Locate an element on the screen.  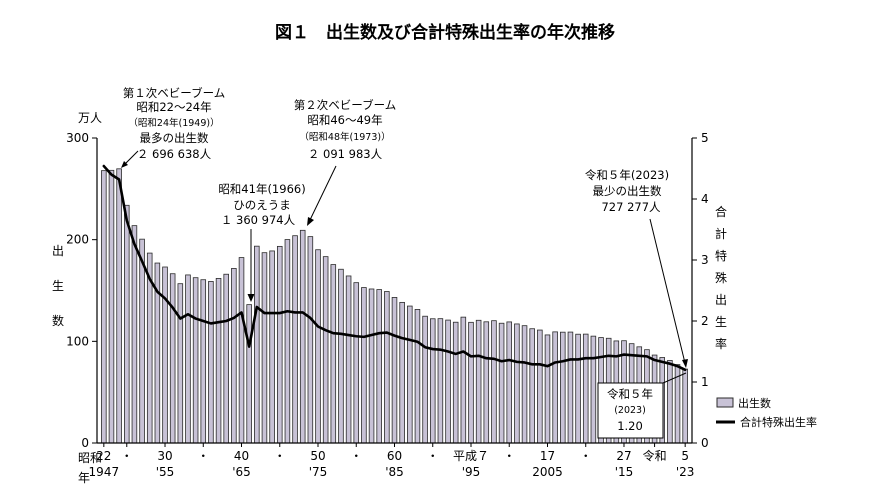
birth-bar-2011 is located at coordinates (593, 389).